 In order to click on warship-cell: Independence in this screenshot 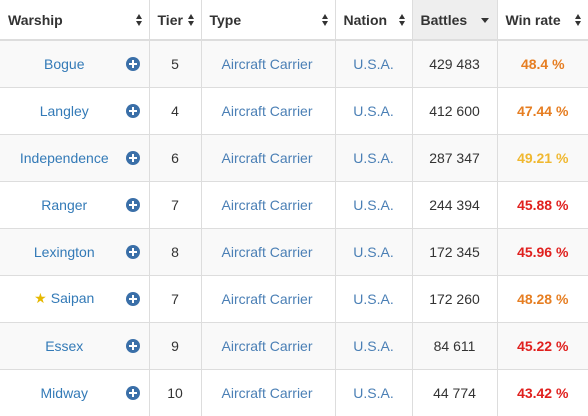, I will do `click(75, 157)`.